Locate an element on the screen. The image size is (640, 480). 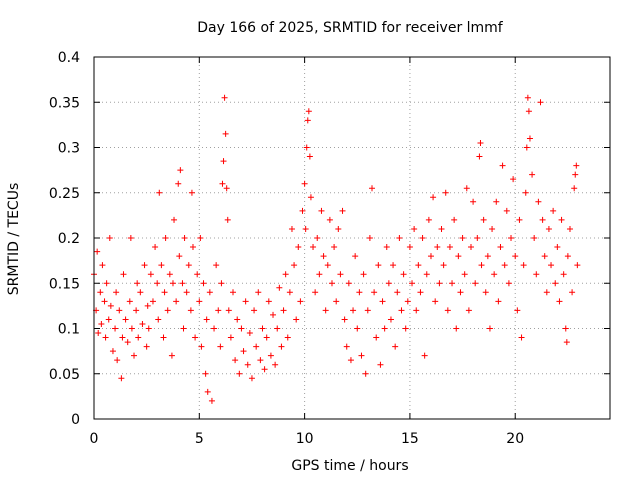
y-tick-label: 0 is located at coordinates (75, 420).